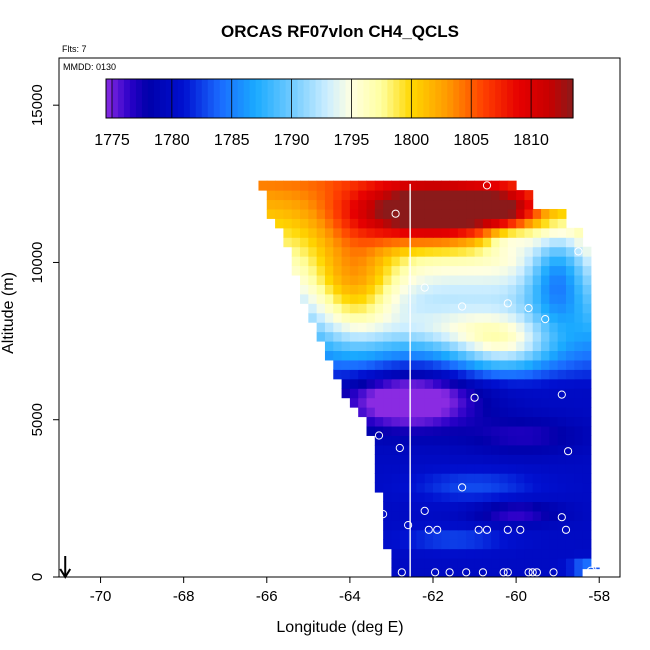  Describe the element at coordinates (112, 140) in the screenshot. I see `colorbar-tick-label: 1775` at that location.